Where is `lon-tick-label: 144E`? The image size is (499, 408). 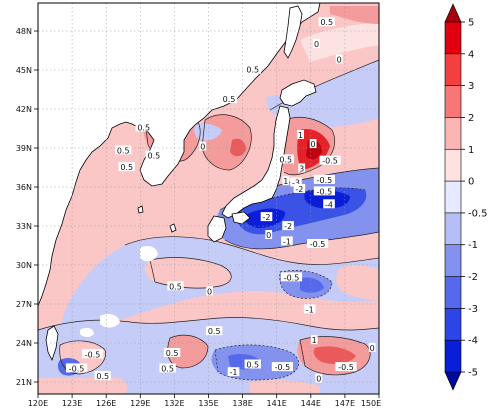
lon-tick-label: 144E is located at coordinates (311, 403).